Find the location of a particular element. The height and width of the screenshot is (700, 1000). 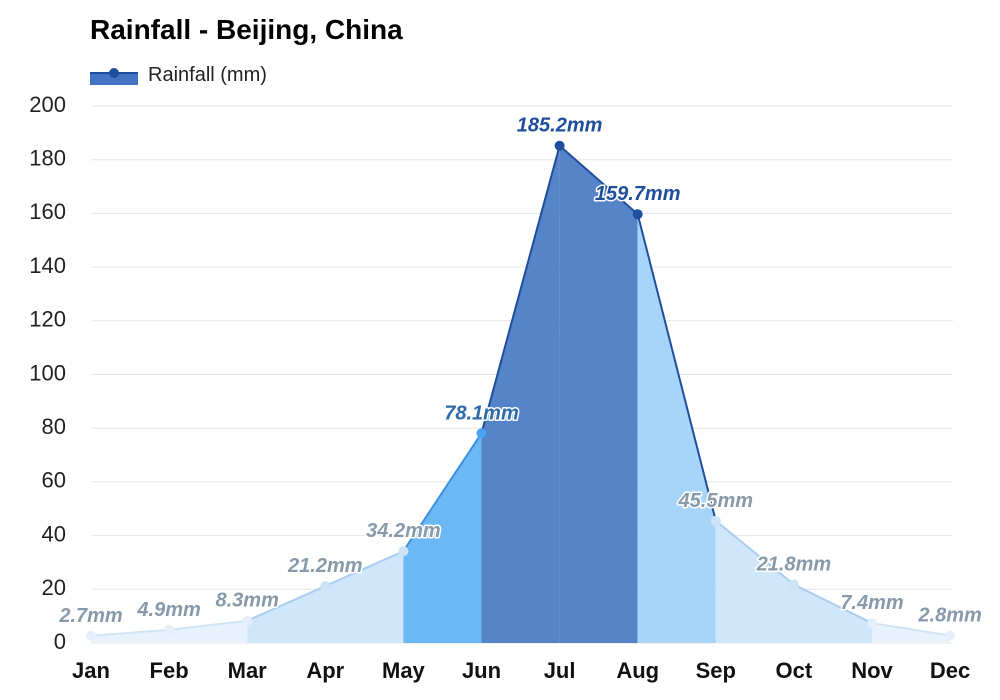

x-tick-label: Mar is located at coordinates (248, 670).